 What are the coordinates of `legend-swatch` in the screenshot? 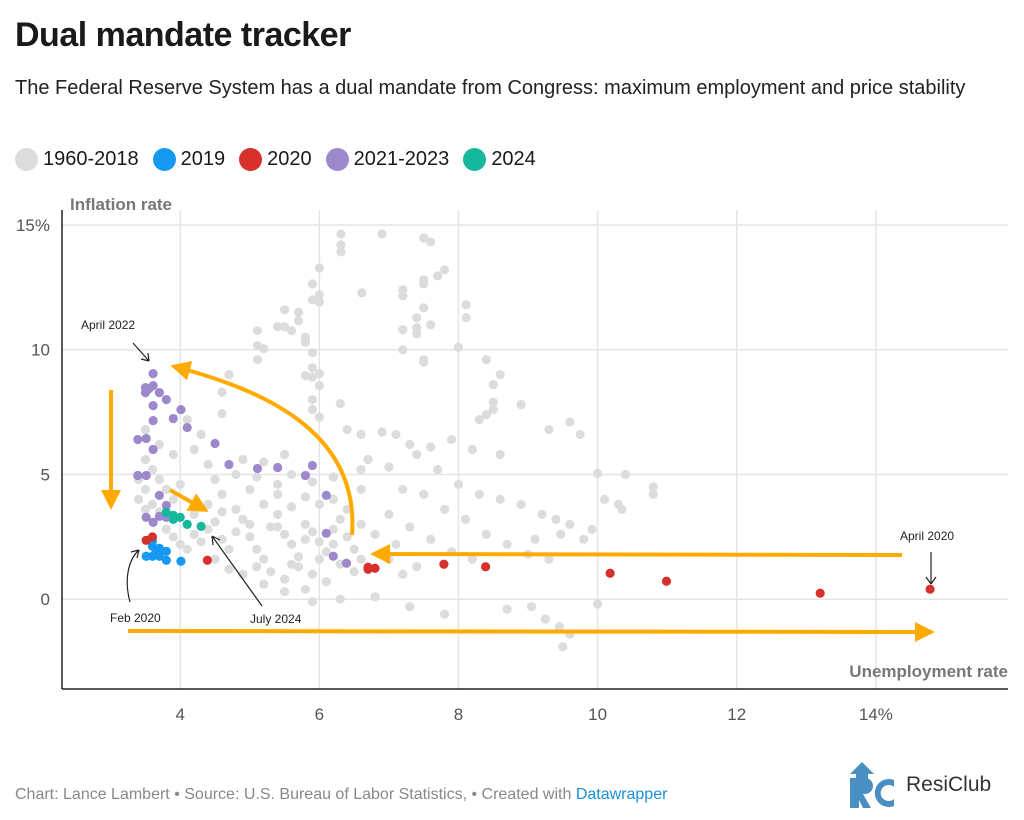 It's located at (164, 159).